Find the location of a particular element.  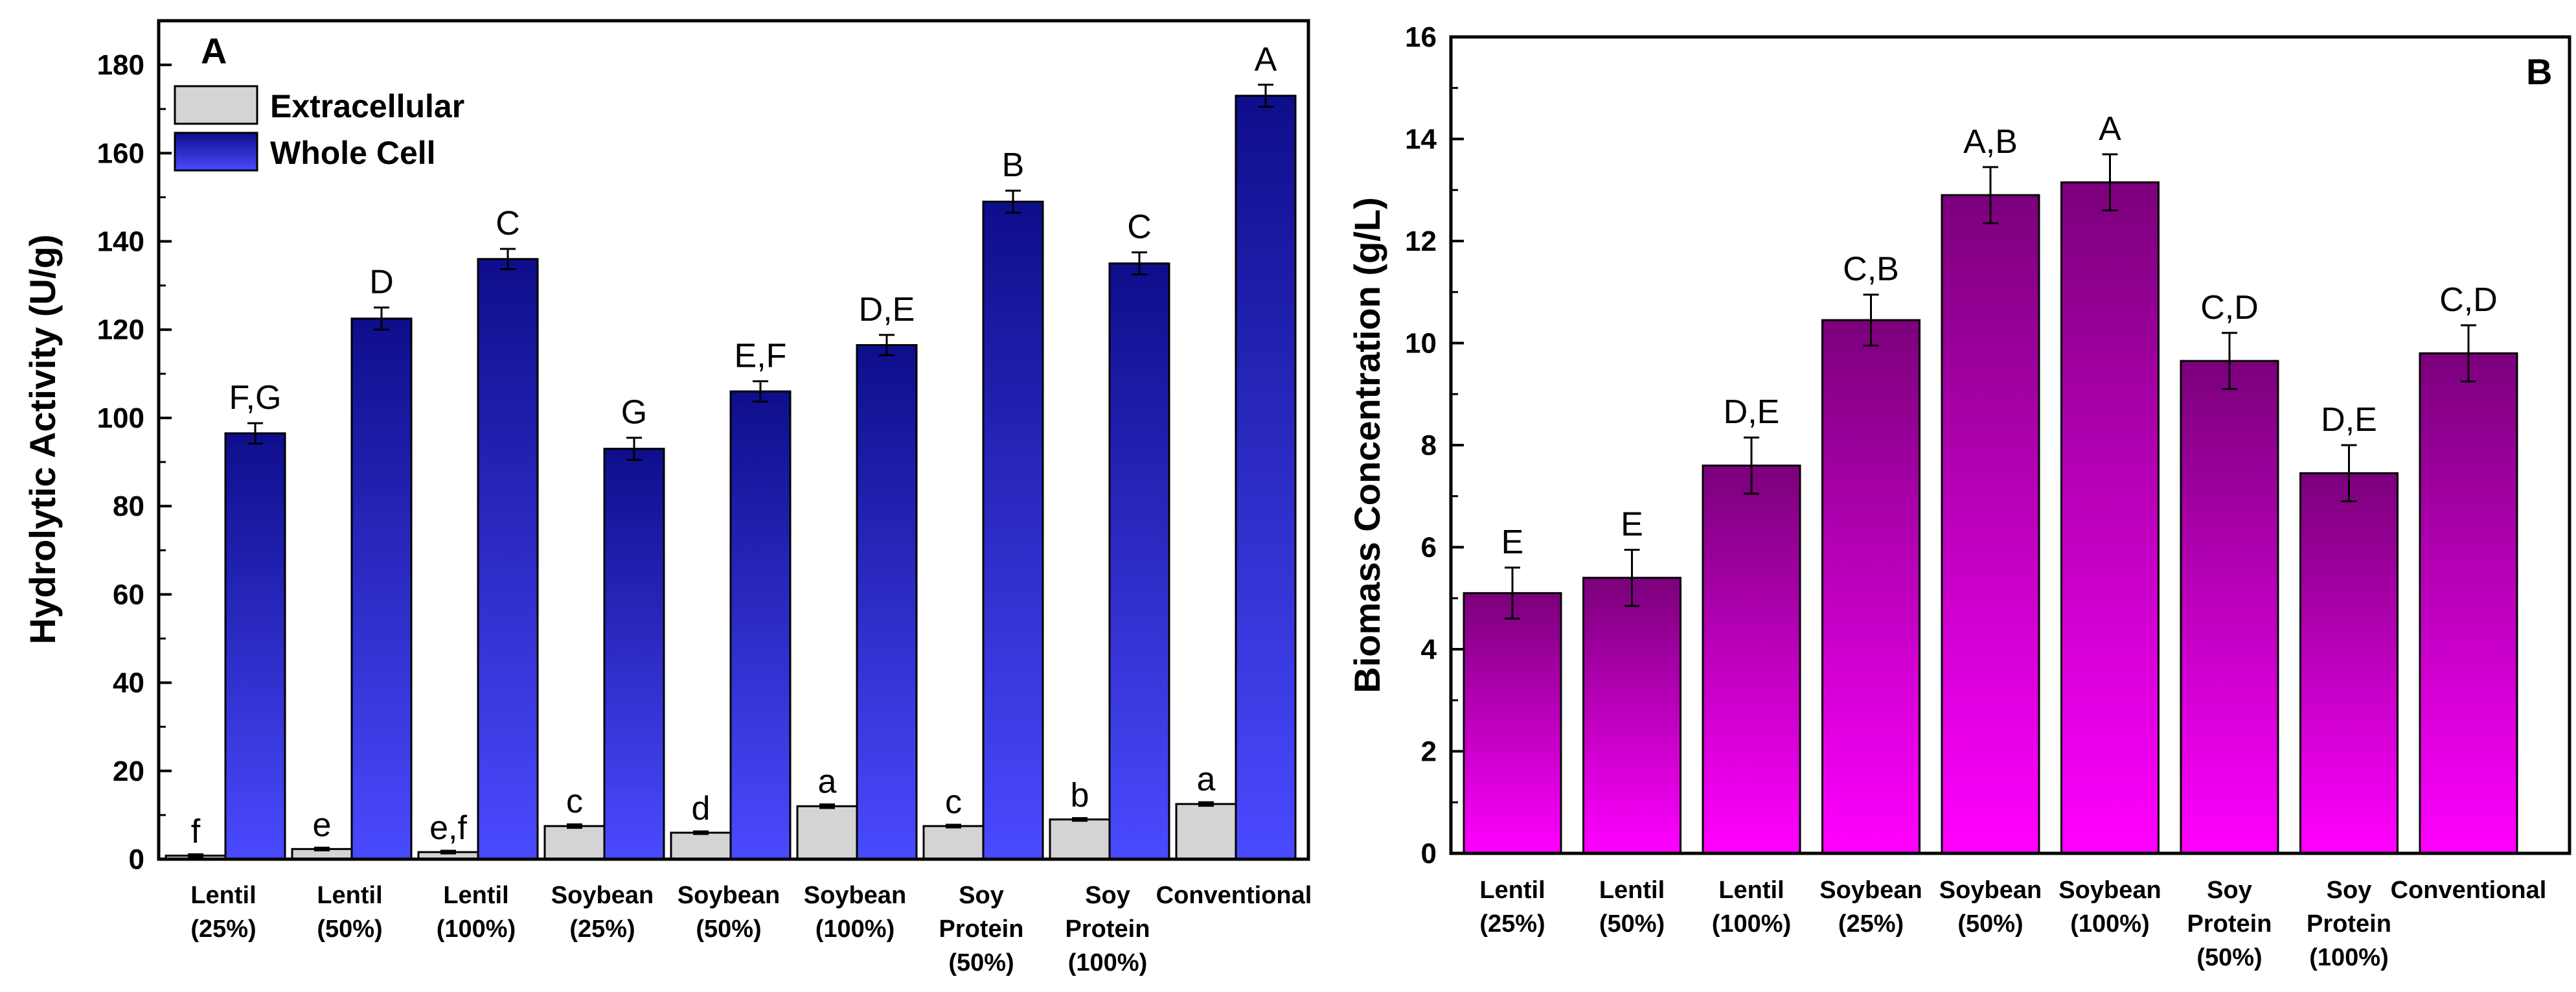

whole-cell-letter: D,E is located at coordinates (887, 310).